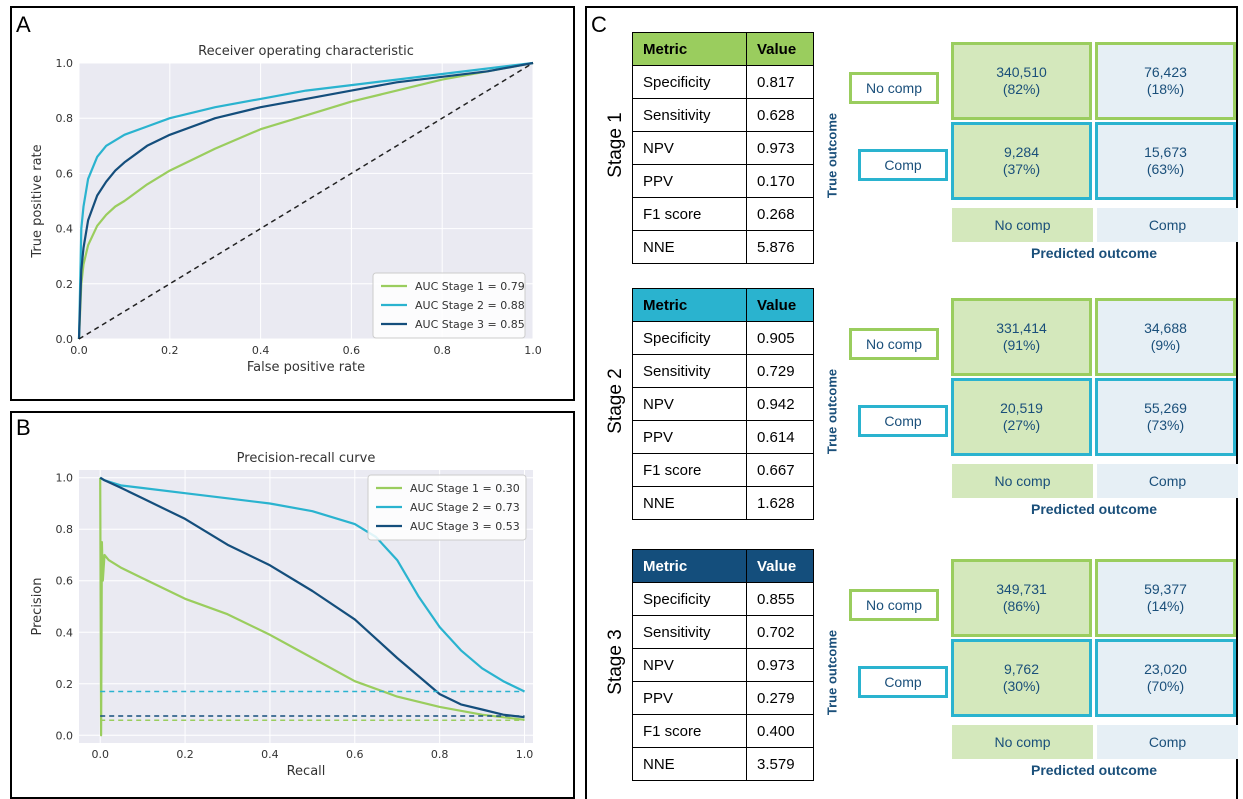 The width and height of the screenshot is (1243, 799). What do you see at coordinates (780, 181) in the screenshot?
I see `metric-value: 0.170` at bounding box center [780, 181].